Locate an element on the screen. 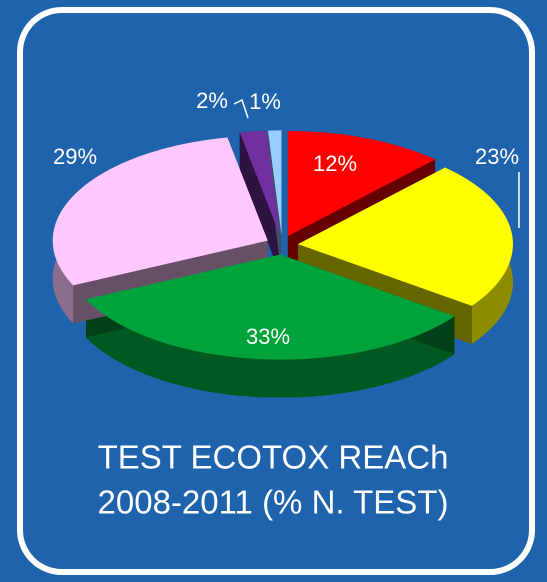  leader-line is located at coordinates (241, 108).